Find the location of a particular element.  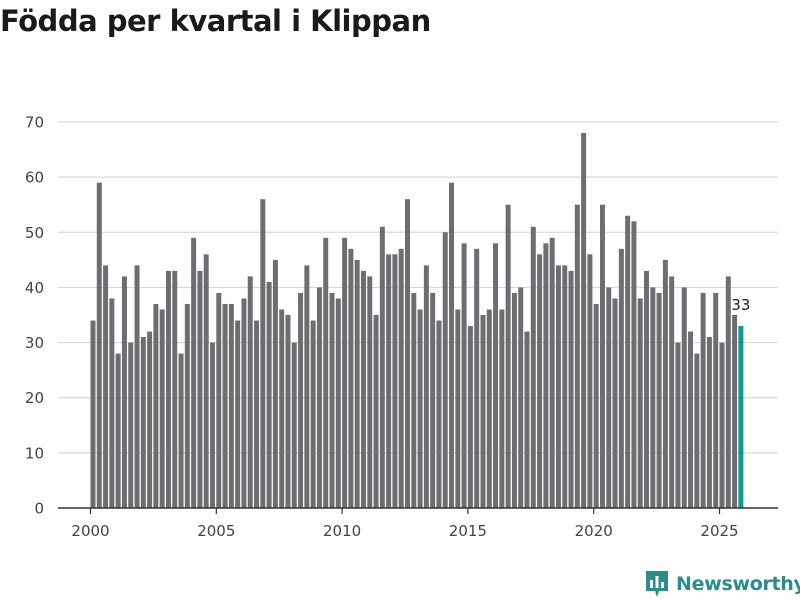

bar-2016-q4 is located at coordinates (514, 400).